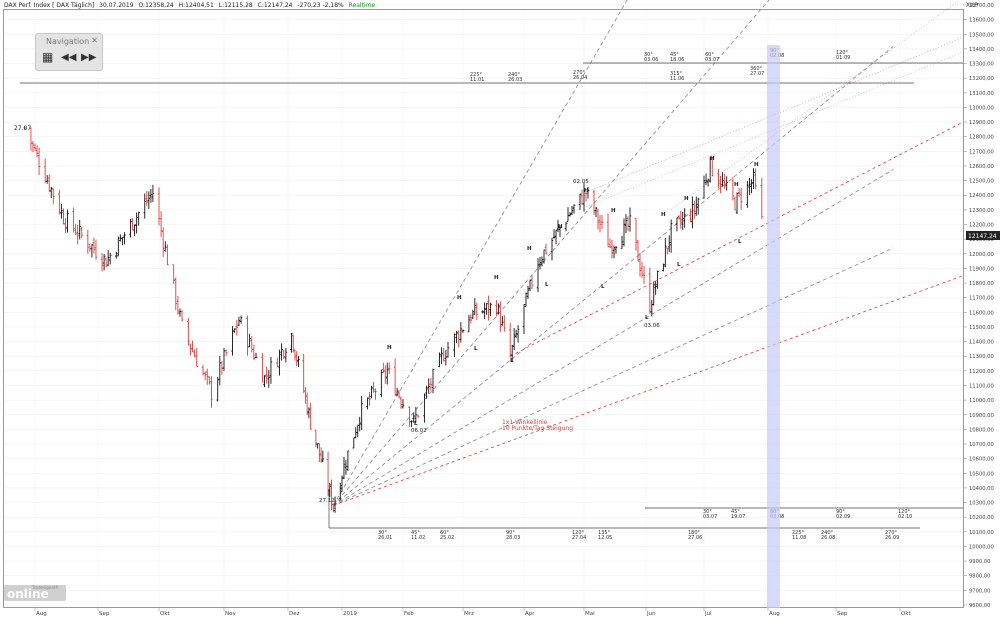 This screenshot has height=619, width=1000. I want to click on y-tick-label: 12000,00, so click(981, 255).